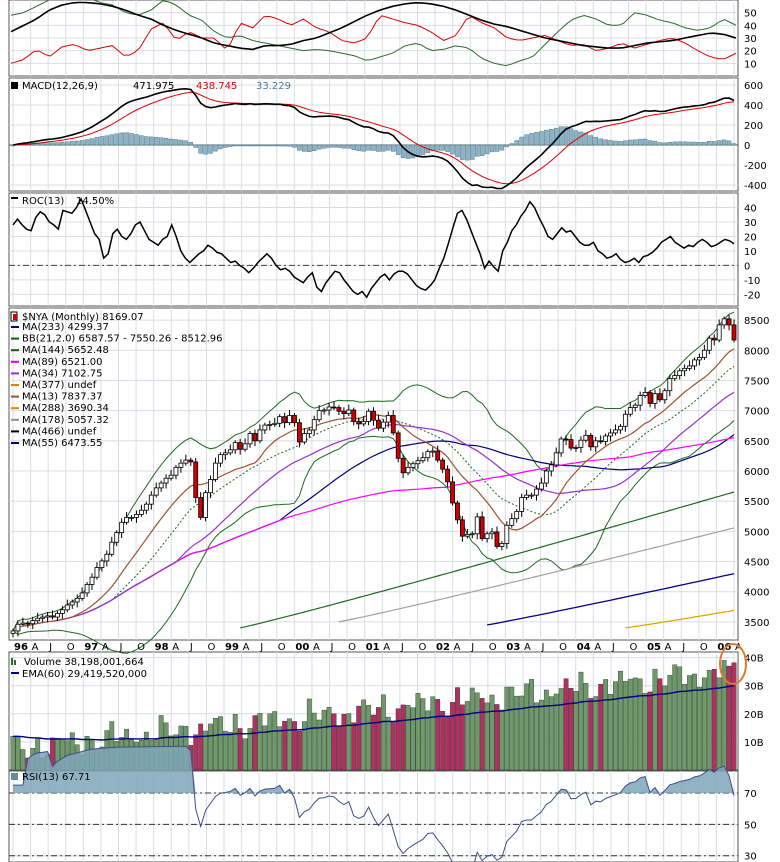 The height and width of the screenshot is (862, 780). Describe the element at coordinates (373, 138) in the screenshot. I see `macd-line` at that location.